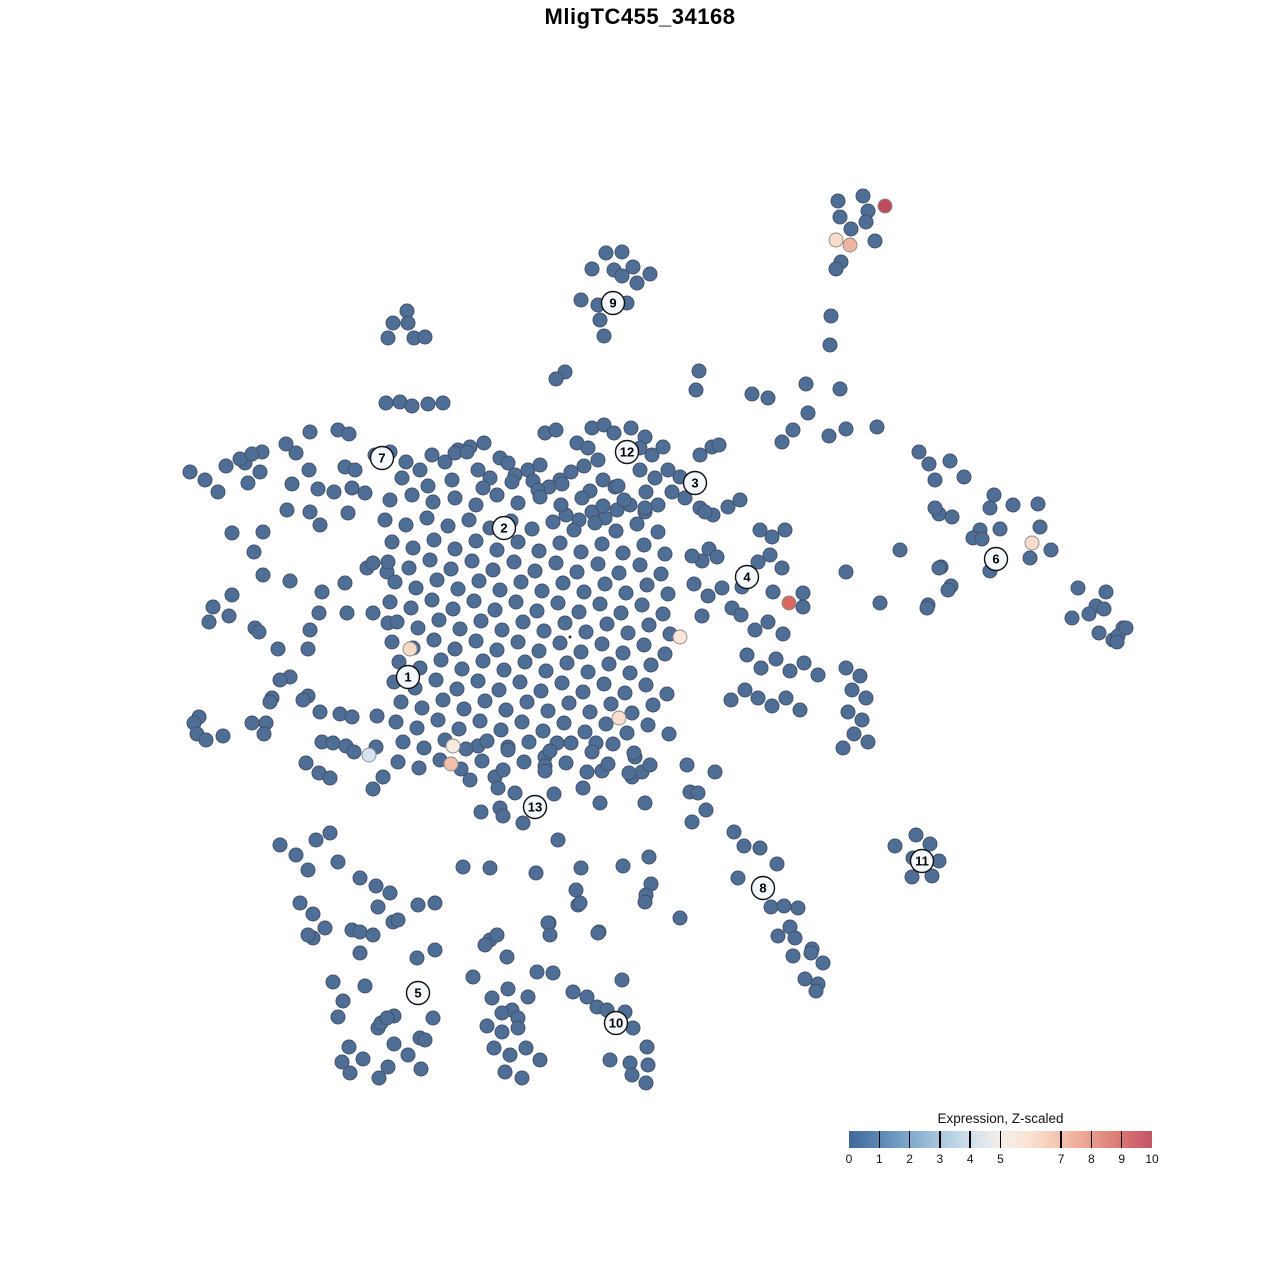 This screenshot has width=1280, height=1280. I want to click on tiny-dot, so click(570, 637).